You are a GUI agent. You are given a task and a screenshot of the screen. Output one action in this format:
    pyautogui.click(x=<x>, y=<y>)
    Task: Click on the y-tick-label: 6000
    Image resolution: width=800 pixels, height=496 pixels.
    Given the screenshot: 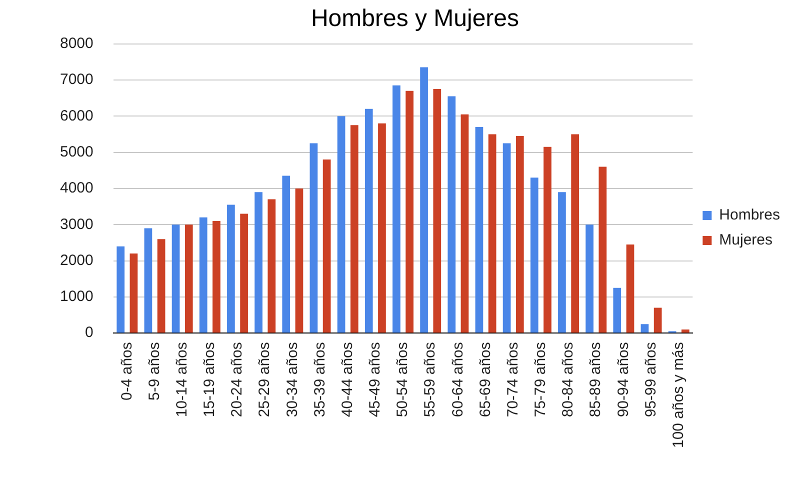 What is the action you would take?
    pyautogui.click(x=77, y=115)
    